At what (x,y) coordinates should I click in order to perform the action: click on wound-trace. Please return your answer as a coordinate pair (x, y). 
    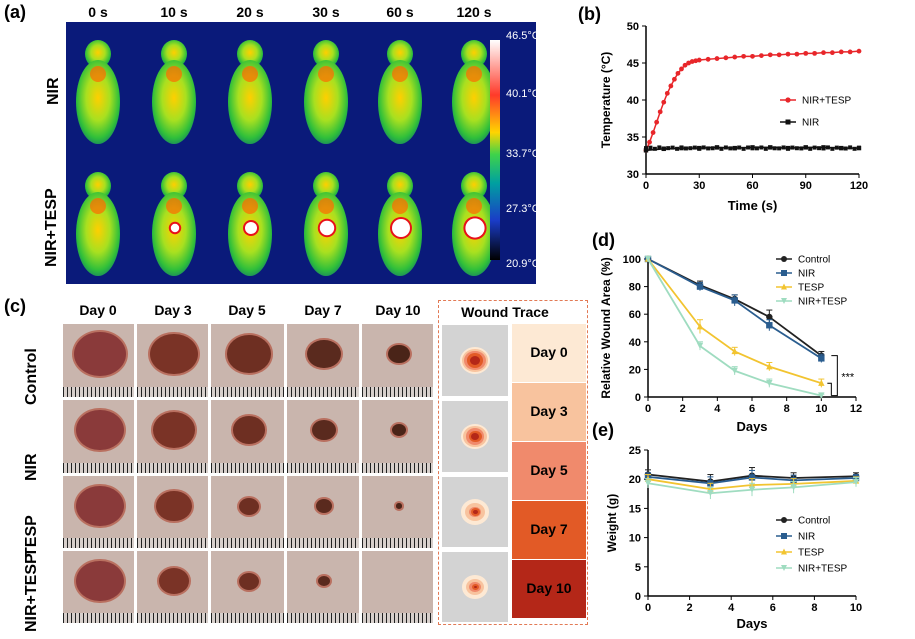
    Looking at the image, I should click on (475, 587).